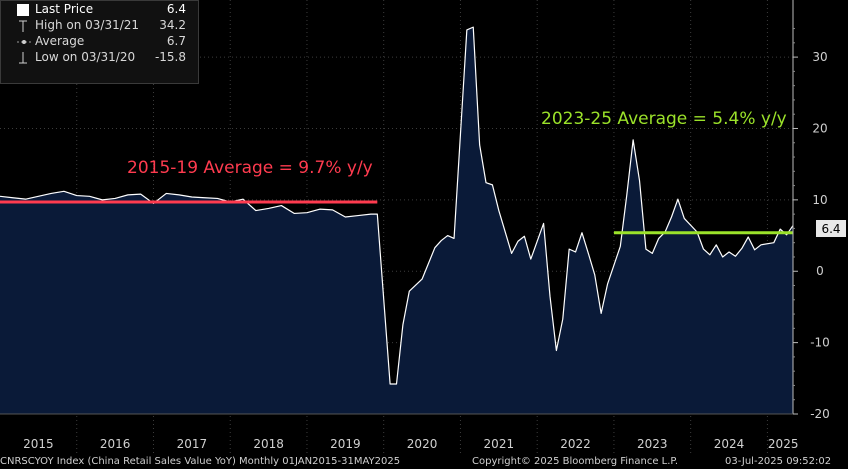  I want to click on x-tick-label: 2019, so click(345, 444).